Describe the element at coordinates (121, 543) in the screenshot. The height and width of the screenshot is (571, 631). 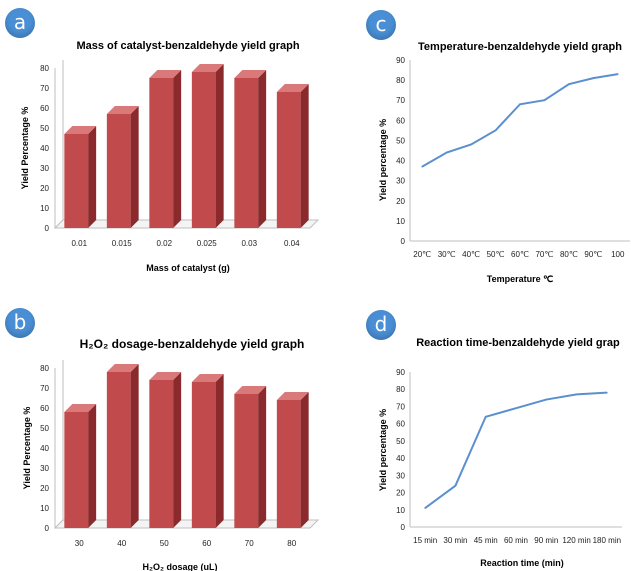
I see `x-tick-label: 40` at that location.